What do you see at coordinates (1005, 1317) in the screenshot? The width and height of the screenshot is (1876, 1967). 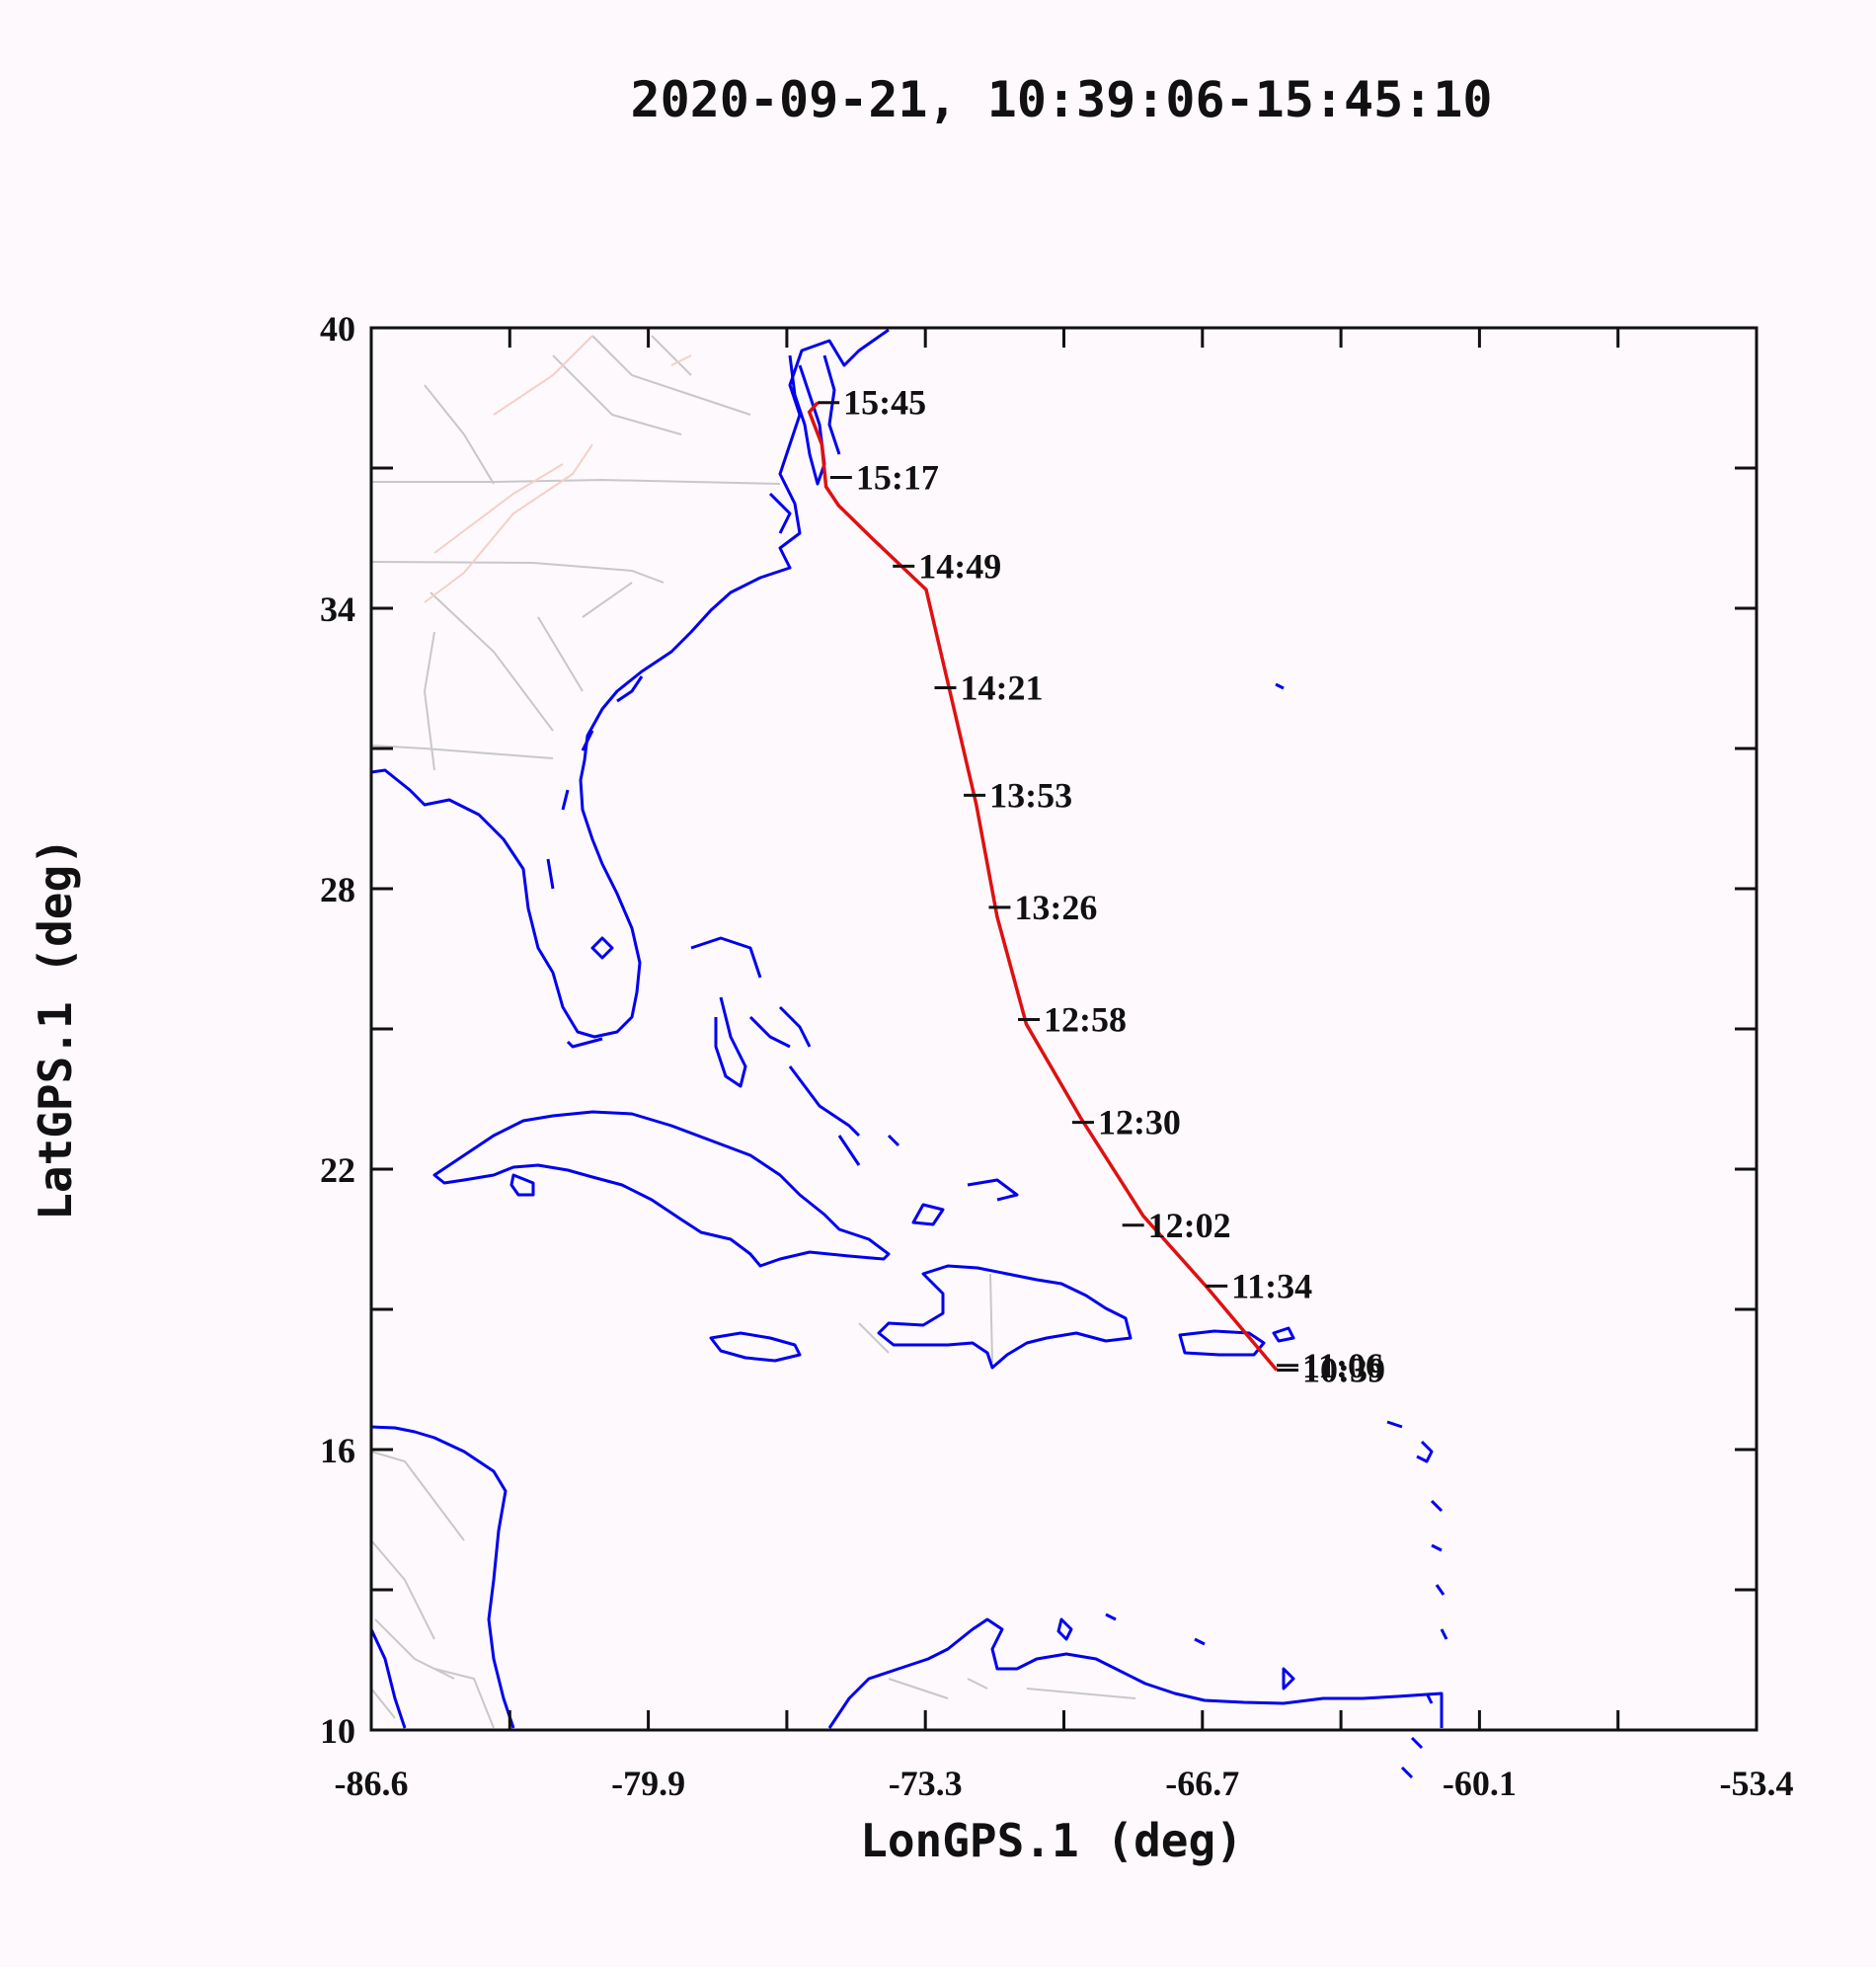 I see `hispaniola-coastline` at bounding box center [1005, 1317].